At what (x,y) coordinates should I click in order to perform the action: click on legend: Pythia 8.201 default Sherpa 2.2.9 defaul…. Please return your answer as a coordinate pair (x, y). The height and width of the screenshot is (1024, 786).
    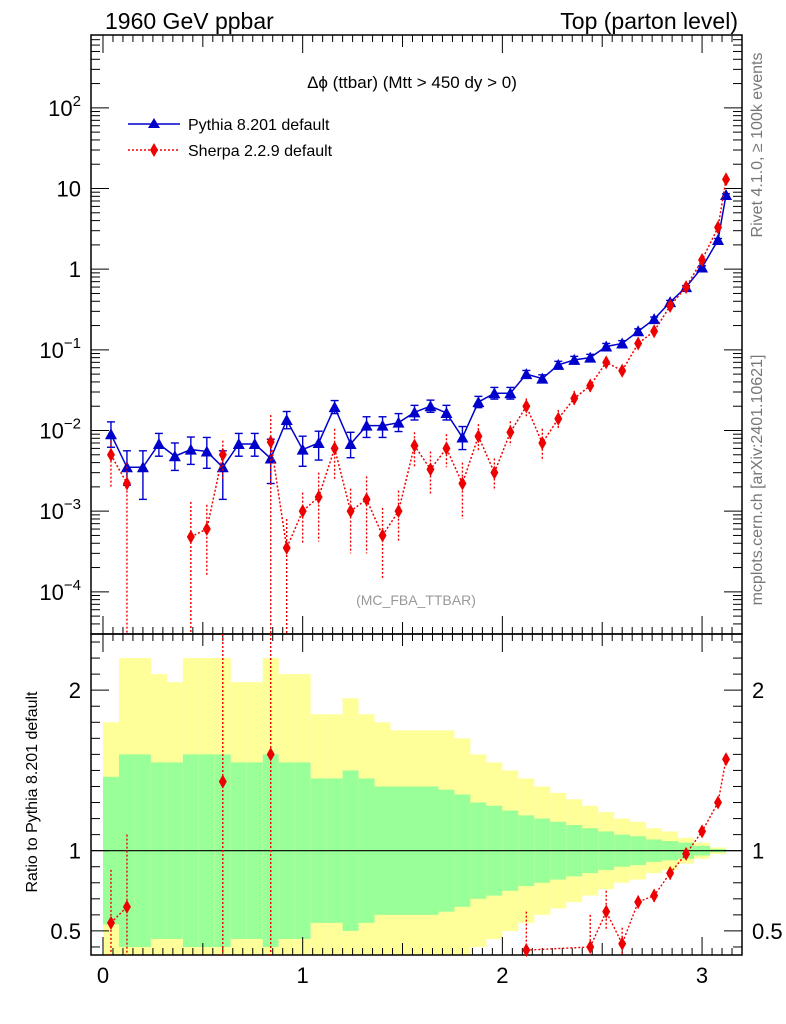
    Looking at the image, I should click on (230, 138).